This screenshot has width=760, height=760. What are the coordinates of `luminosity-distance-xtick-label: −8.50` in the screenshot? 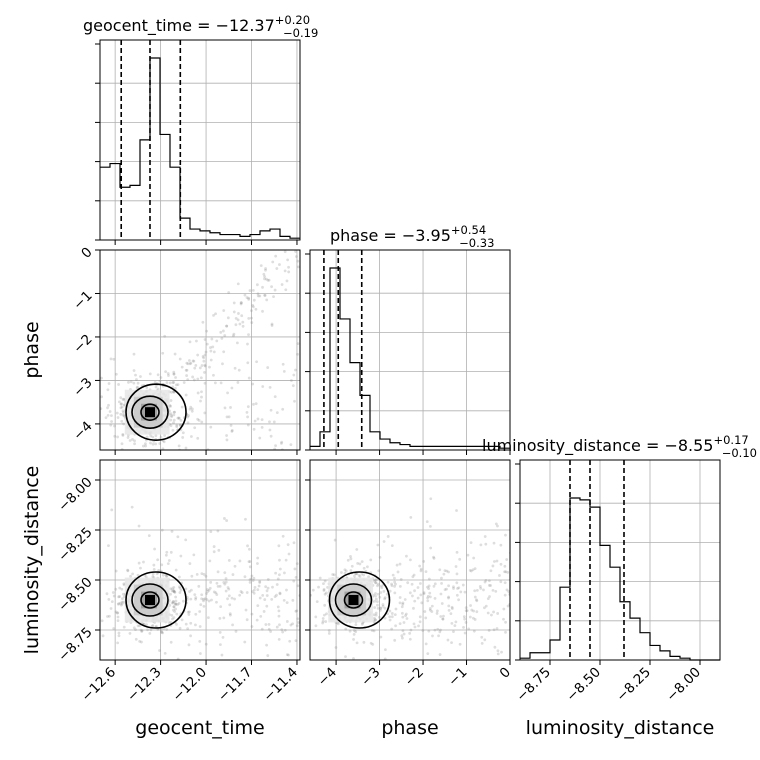 It's located at (583, 684).